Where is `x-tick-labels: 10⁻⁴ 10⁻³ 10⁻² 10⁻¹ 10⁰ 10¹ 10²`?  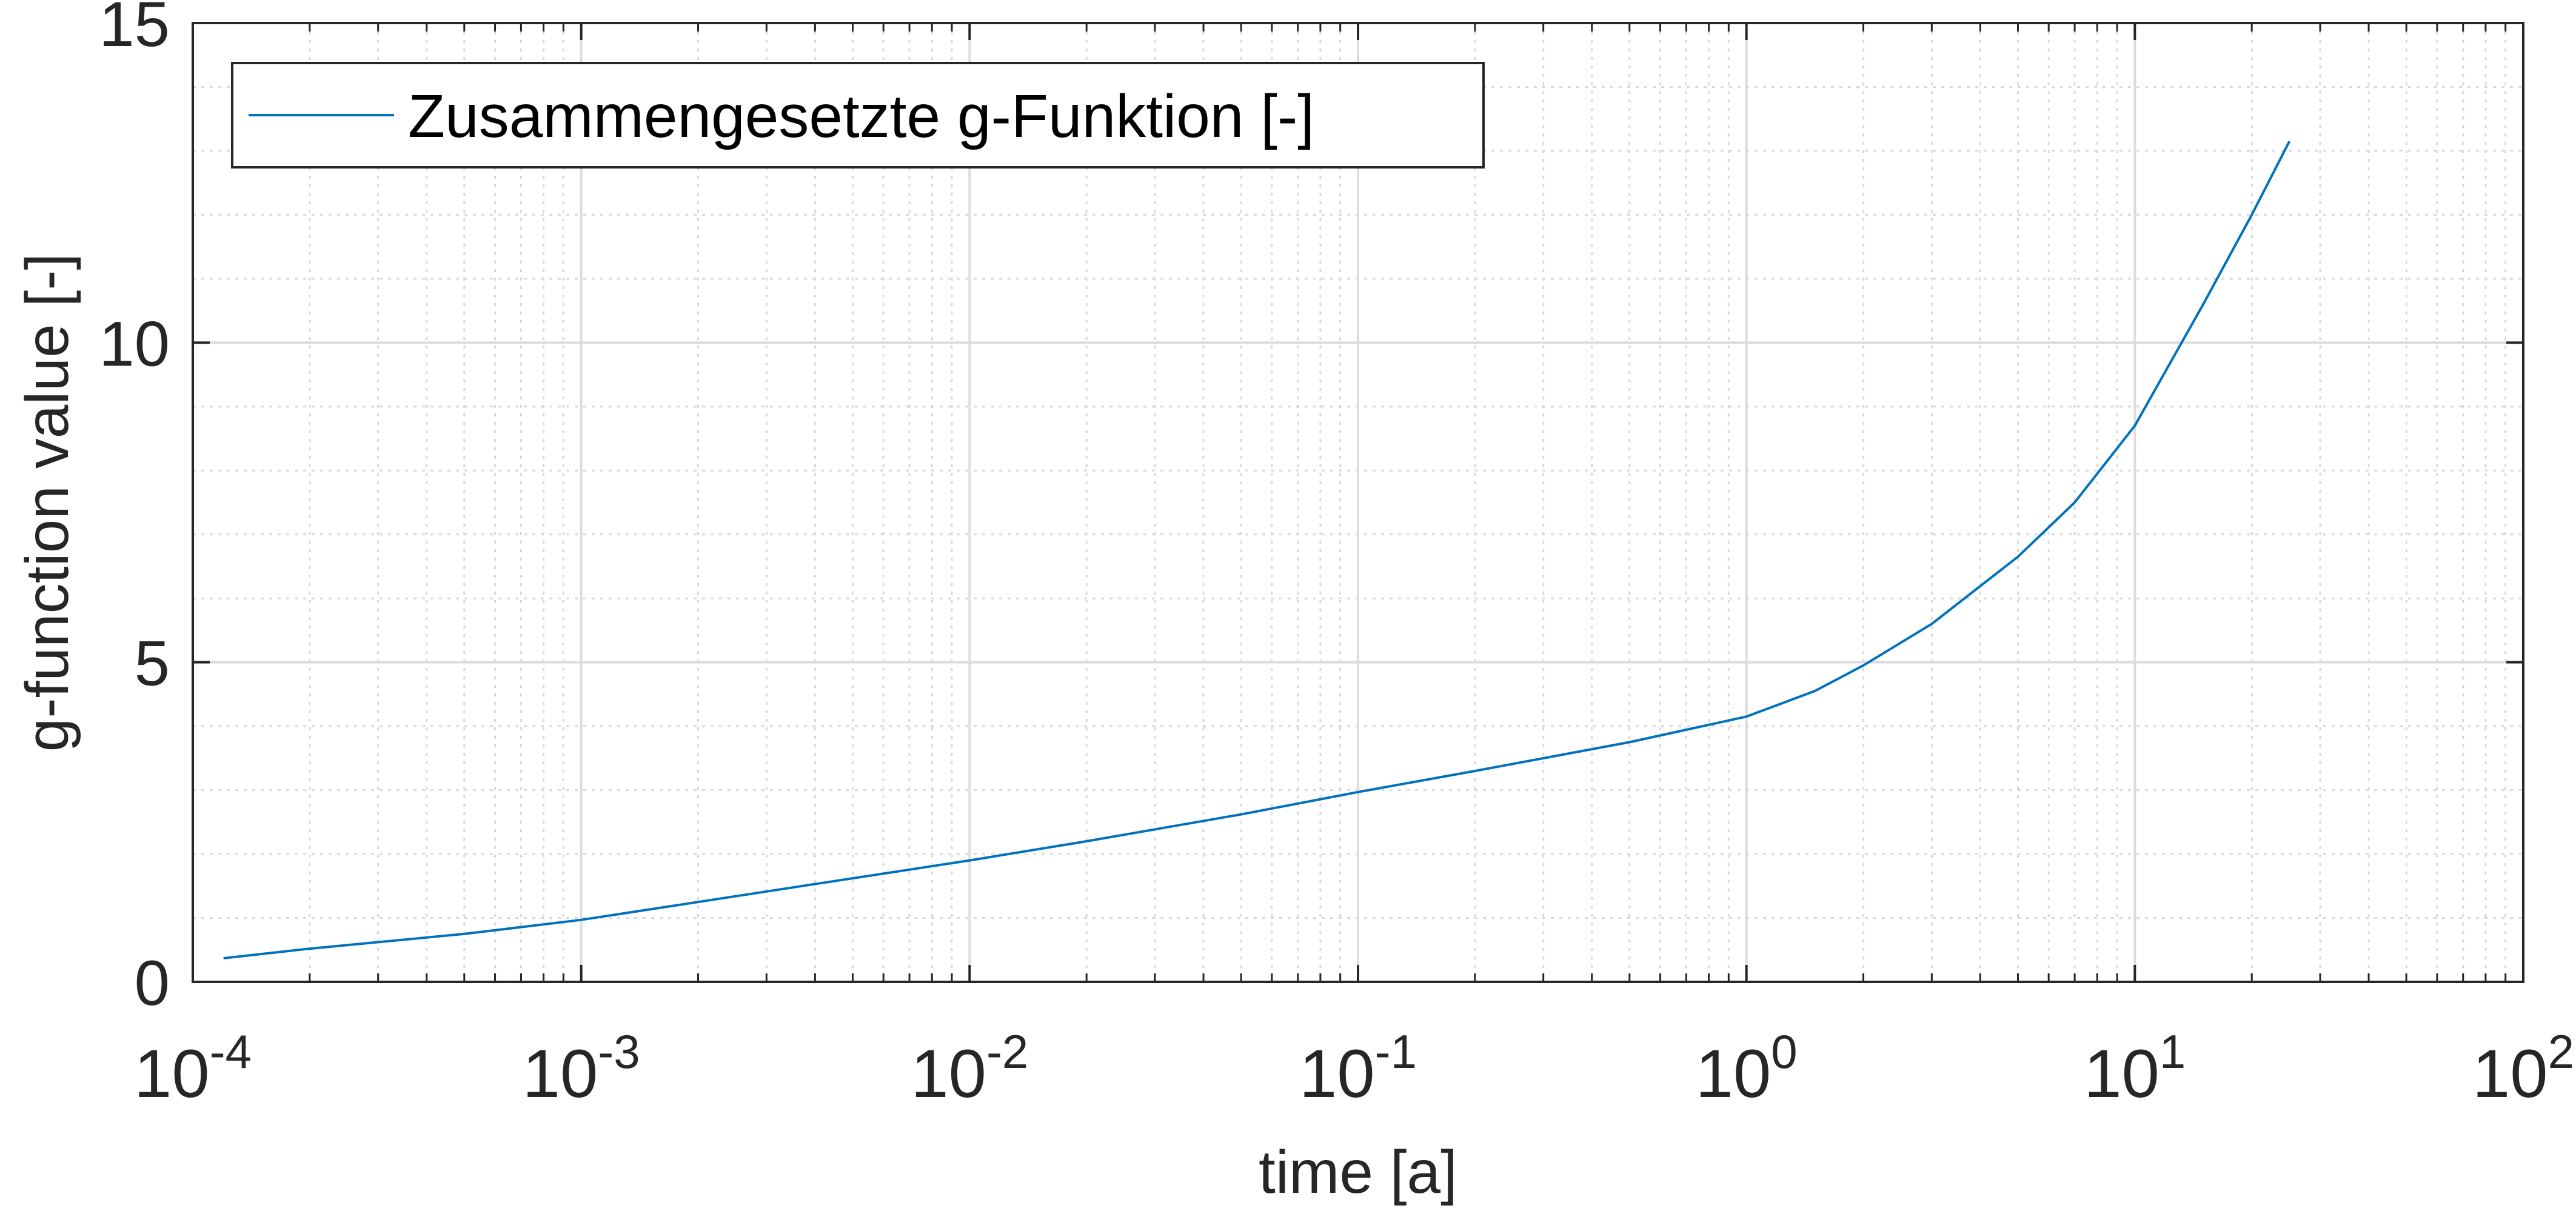 x-tick-labels: 10⁻⁴ 10⁻³ 10⁻² 10⁻¹ 10⁰ 10¹ 10² is located at coordinates (1354, 1068).